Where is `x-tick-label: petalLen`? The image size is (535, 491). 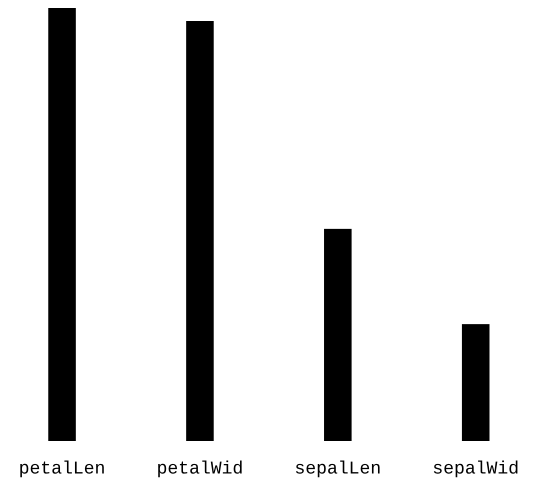 x-tick-label: petalLen is located at coordinates (62, 469).